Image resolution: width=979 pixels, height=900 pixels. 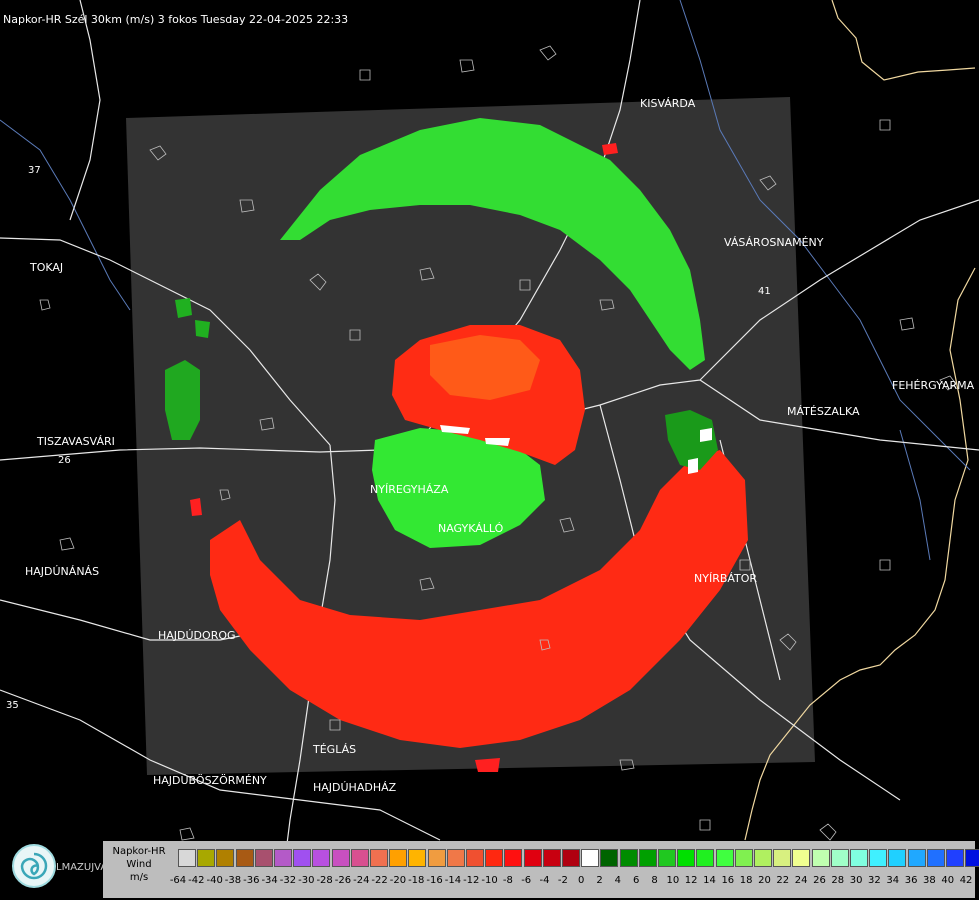 What do you see at coordinates (636, 880) in the screenshot?
I see `legend-tick-label: 6` at bounding box center [636, 880].